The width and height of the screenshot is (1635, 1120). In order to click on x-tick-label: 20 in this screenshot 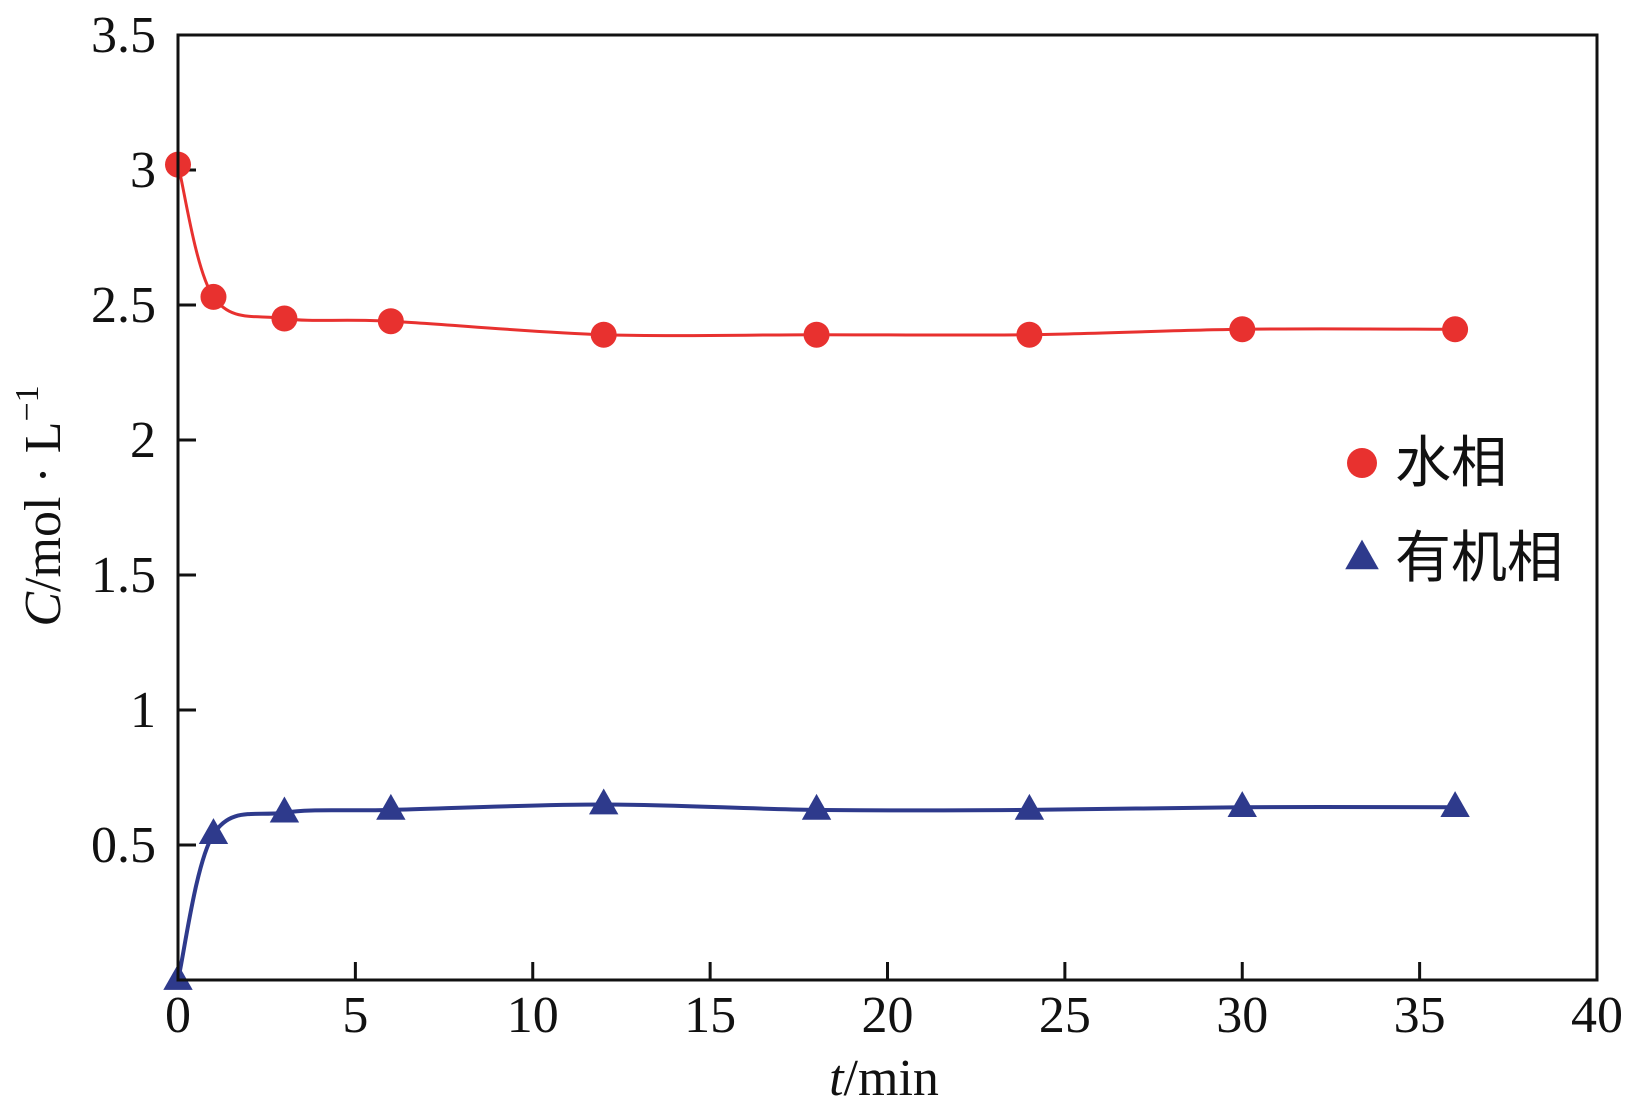, I will do `click(888, 1015)`.